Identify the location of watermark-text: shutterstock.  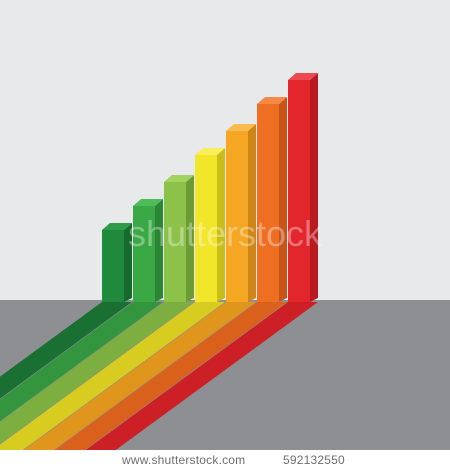
(225, 233).